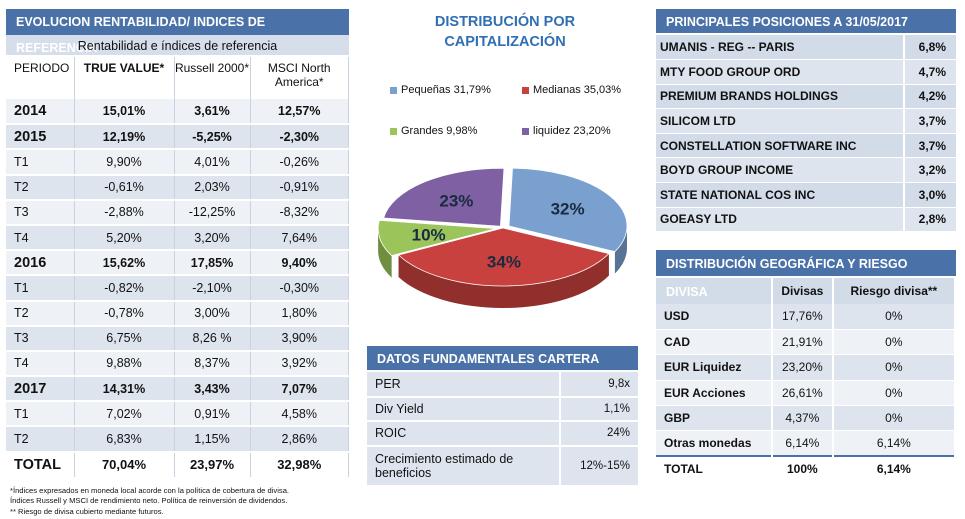 This screenshot has width=965, height=519. What do you see at coordinates (714, 342) in the screenshot?
I see `geo-name: CAD` at bounding box center [714, 342].